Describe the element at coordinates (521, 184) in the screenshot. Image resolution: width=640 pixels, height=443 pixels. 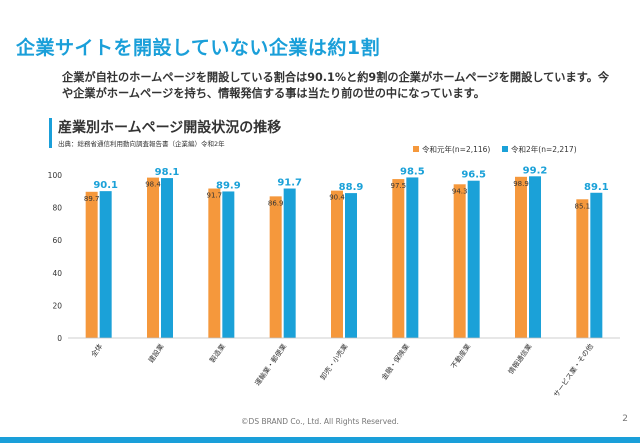
I see `data-label-series-1: 98.9` at that location.